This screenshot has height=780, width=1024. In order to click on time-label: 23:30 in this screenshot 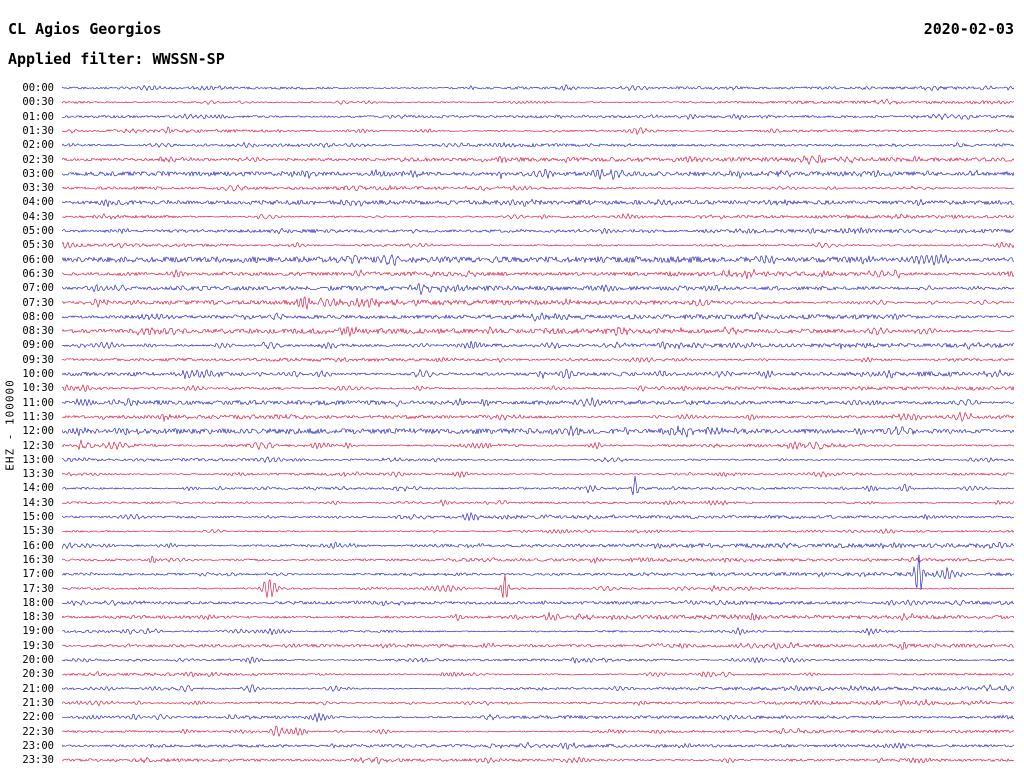, I will do `click(38, 760)`.